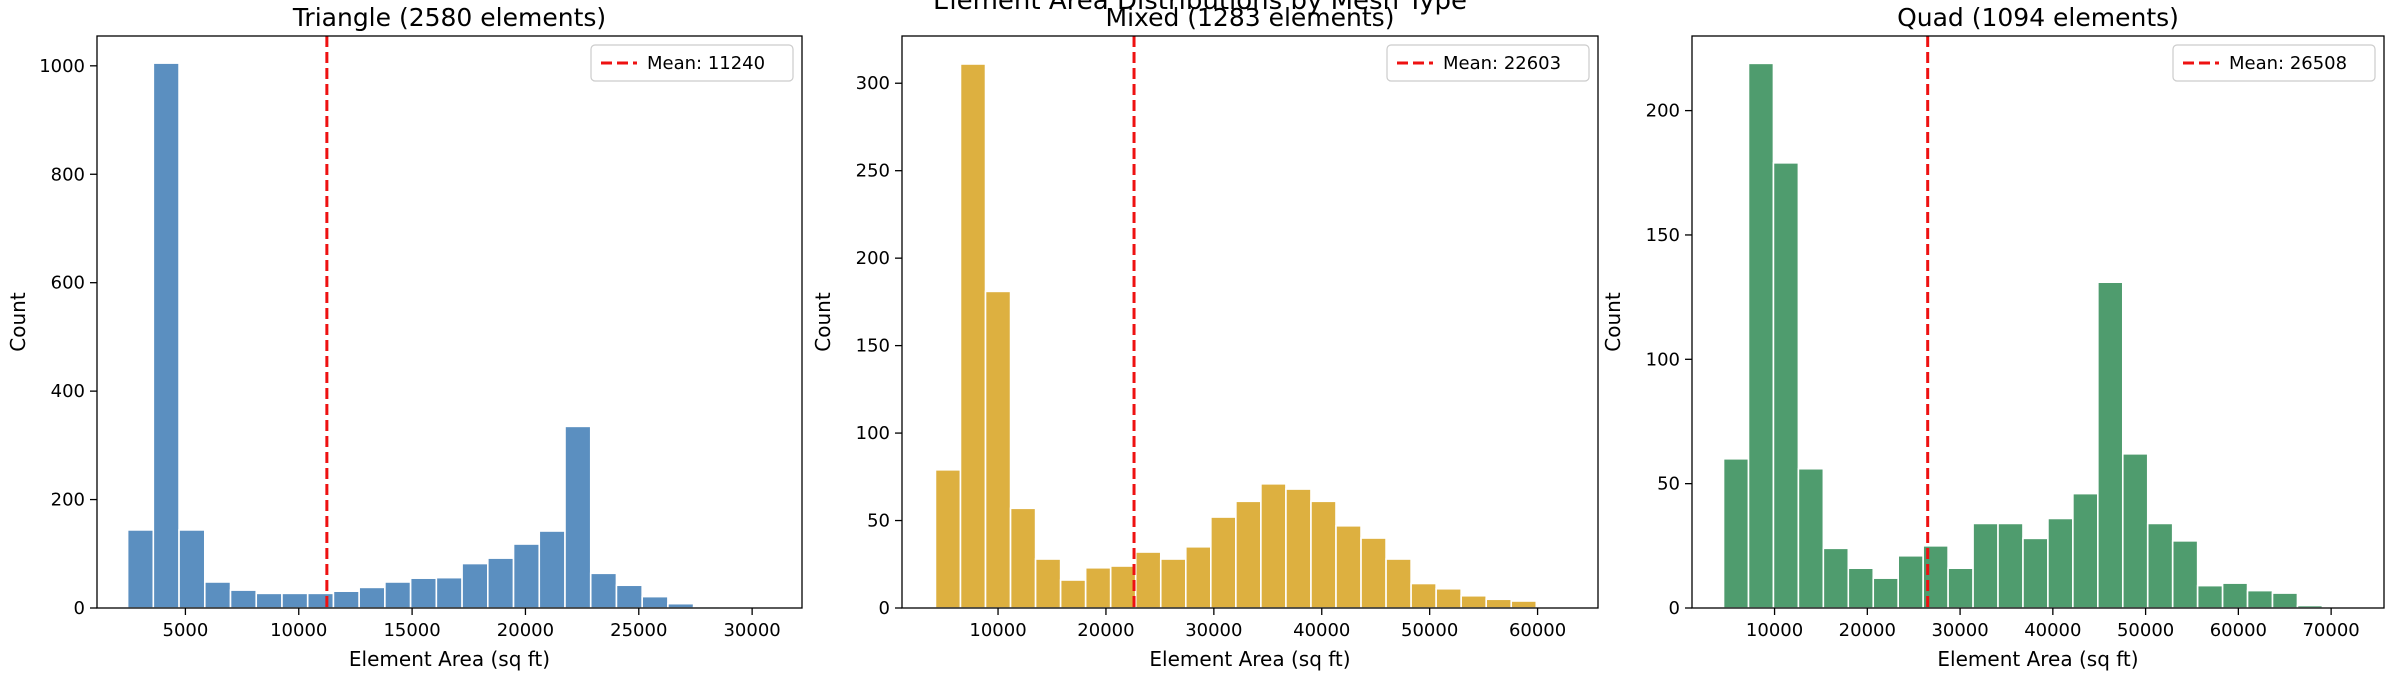  I want to click on x-tick-label: 30000, so click(1959, 630).